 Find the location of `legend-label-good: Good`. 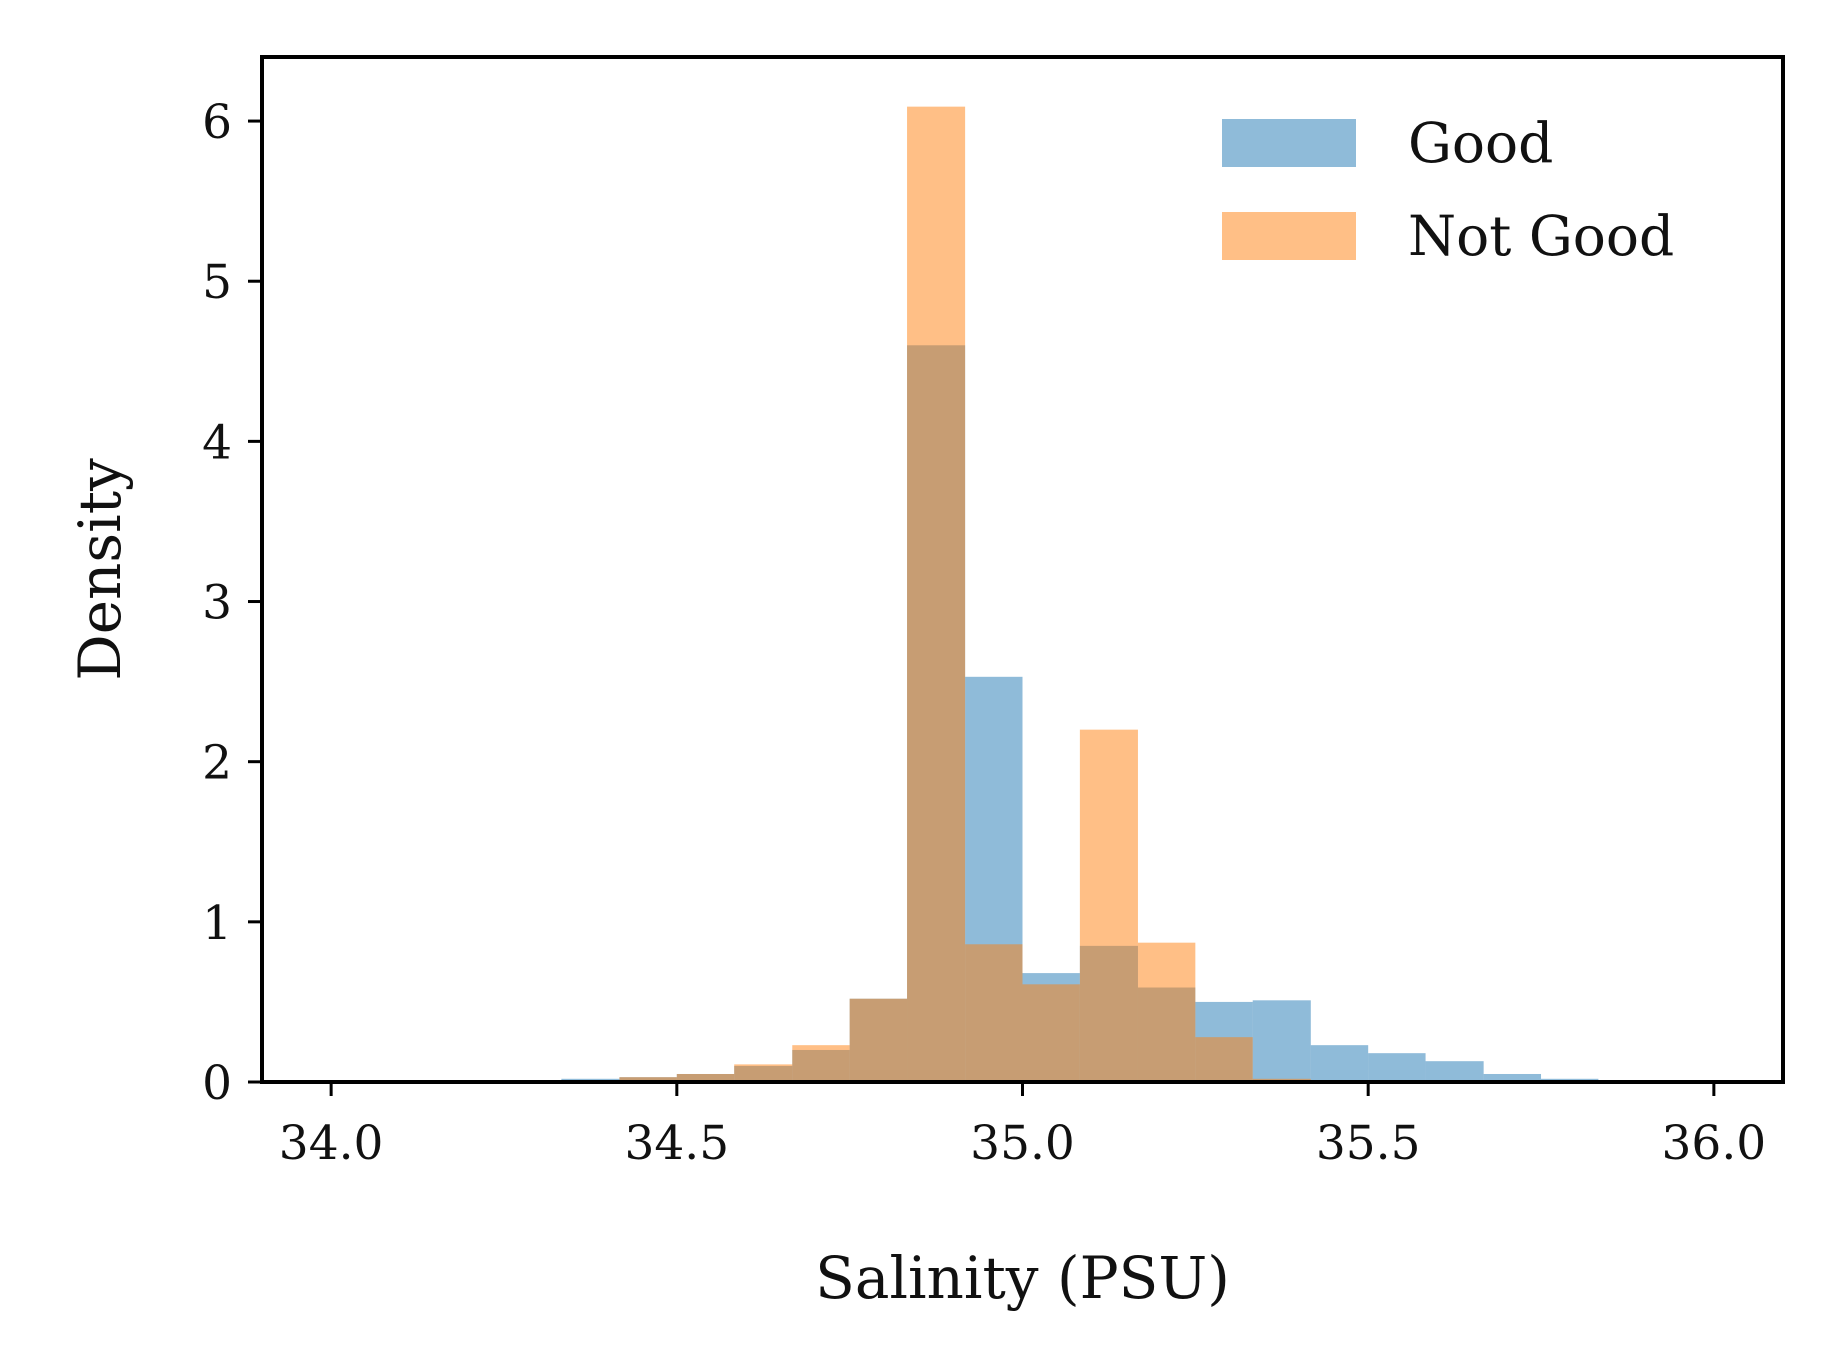

legend-label-good: Good is located at coordinates (1480, 143).